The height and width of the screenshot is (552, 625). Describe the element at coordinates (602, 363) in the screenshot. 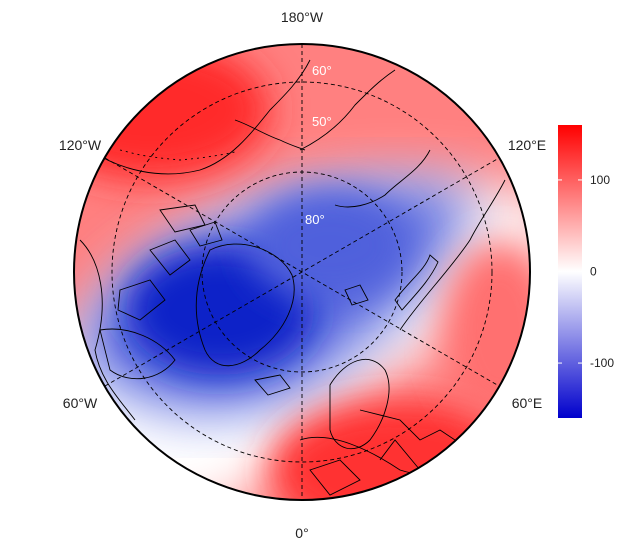

I see `colorbar-tick-label: -100` at that location.